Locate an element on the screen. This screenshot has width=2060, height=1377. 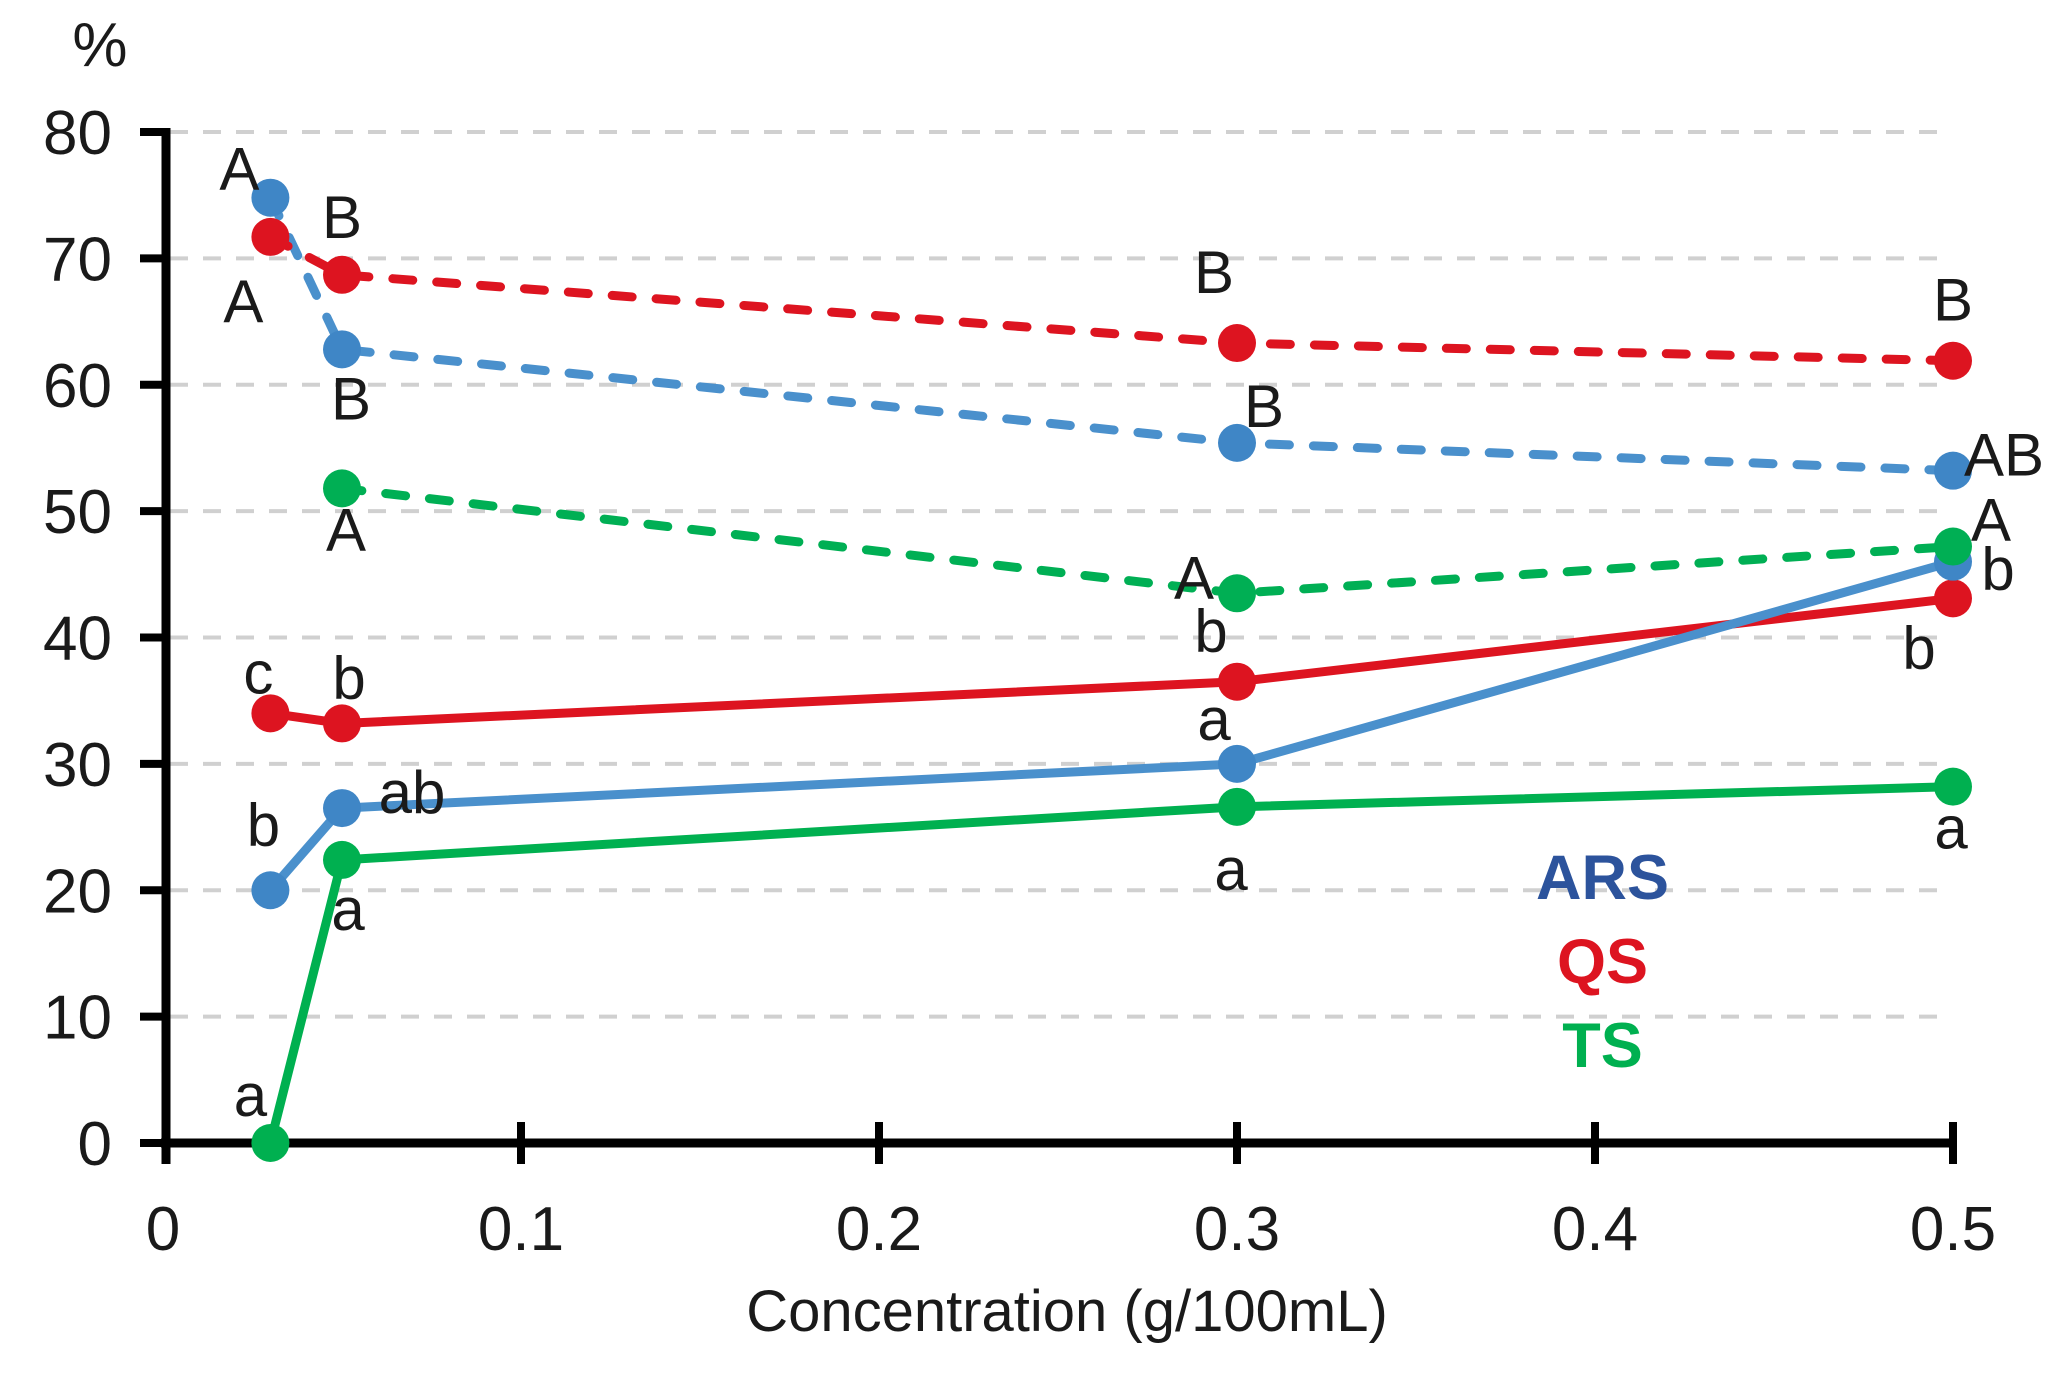
data-point-ARS-solid-0.3 is located at coordinates (1237, 763).